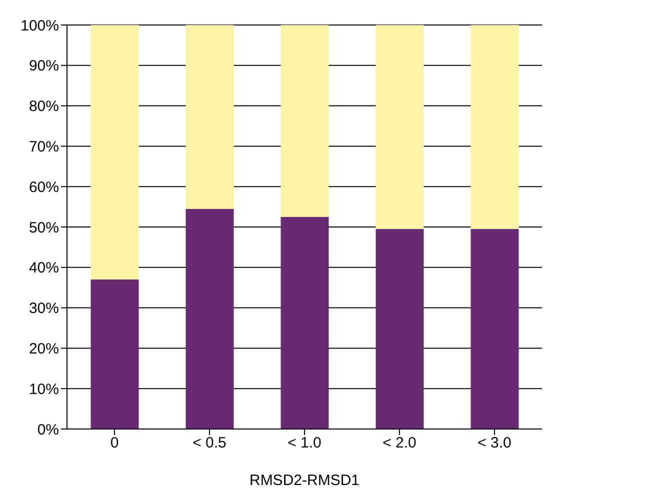 The height and width of the screenshot is (497, 660). What do you see at coordinates (399, 443) in the screenshot?
I see `x-tick-label: < 2.0` at bounding box center [399, 443].